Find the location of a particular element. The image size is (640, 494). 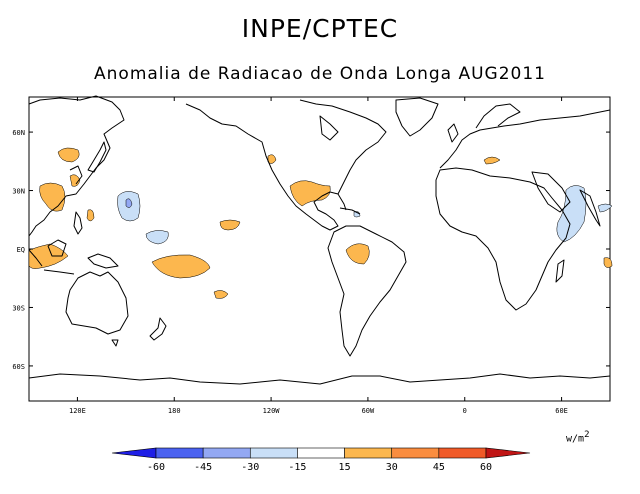

anomaly-positive-small-pacific is located at coordinates (221, 294).